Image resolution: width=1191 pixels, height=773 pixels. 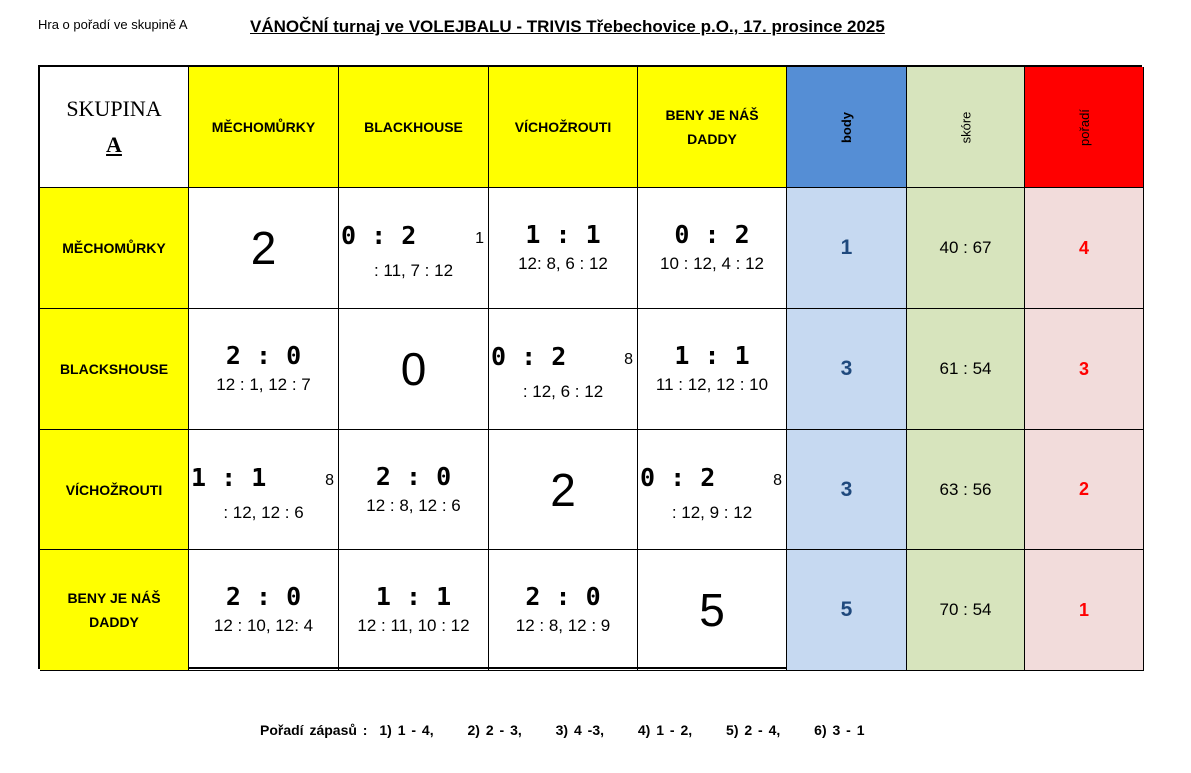 I want to click on body-label: body, so click(x=846, y=127).